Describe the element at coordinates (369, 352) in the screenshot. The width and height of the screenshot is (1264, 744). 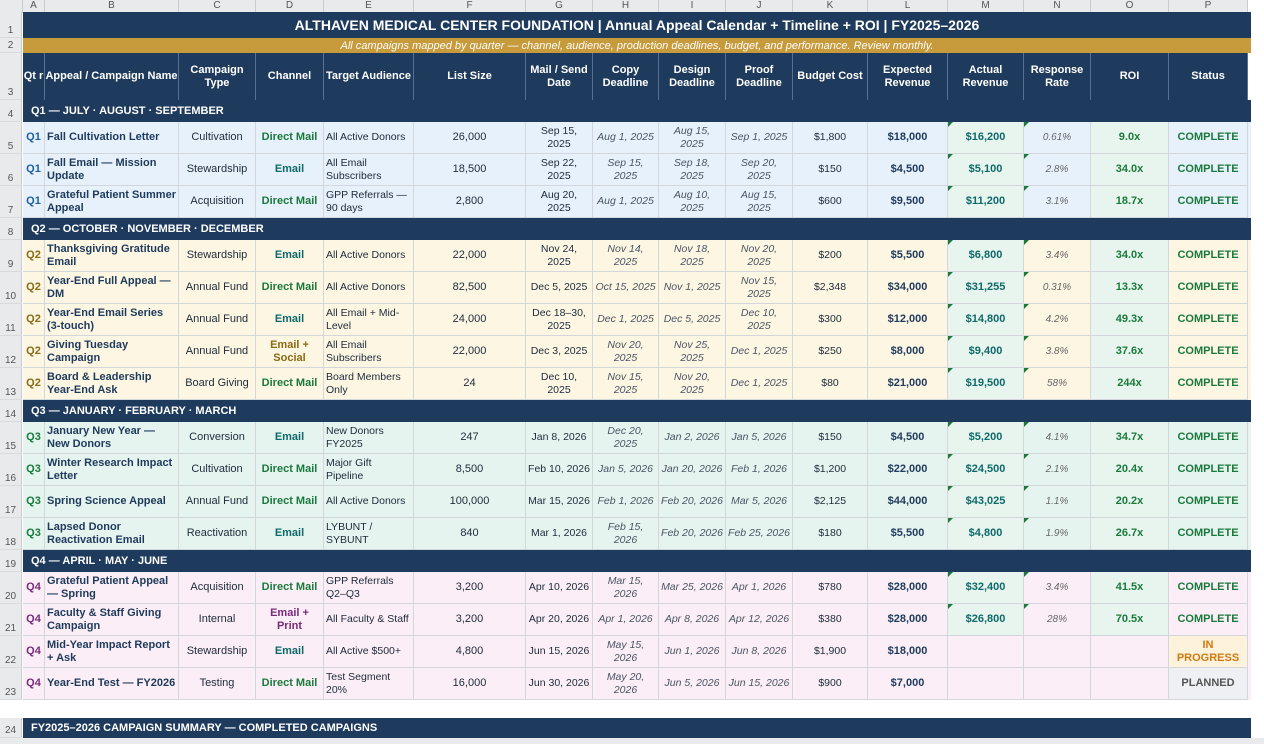
I see `cell-audience: All Email Subscribers` at that location.